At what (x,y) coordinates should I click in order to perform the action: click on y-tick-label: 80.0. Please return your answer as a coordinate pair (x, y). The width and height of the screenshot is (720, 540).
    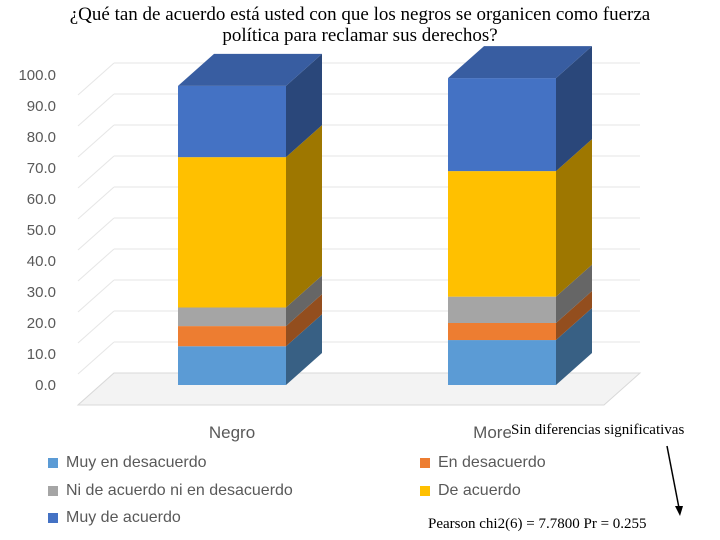
    Looking at the image, I should click on (41, 137).